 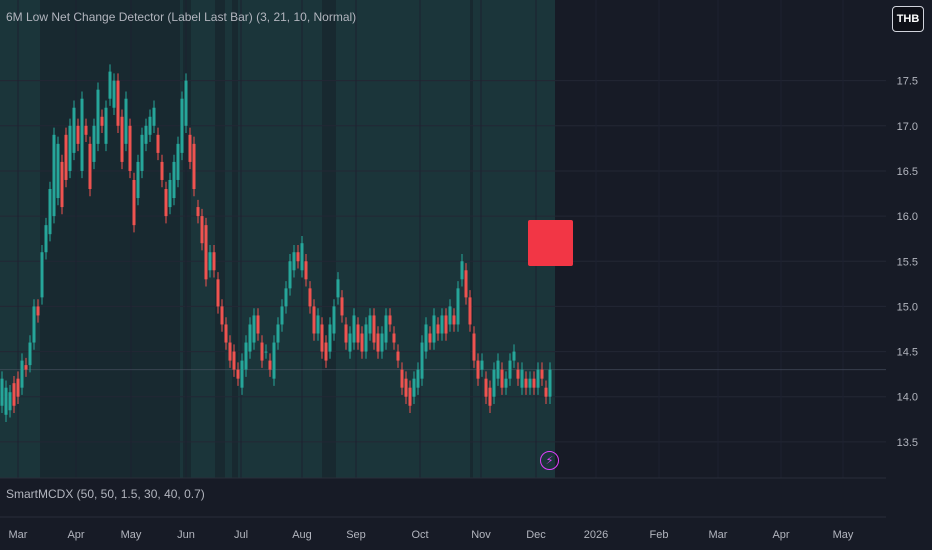 What do you see at coordinates (907, 353) in the screenshot?
I see `y-tick-label: 14.5` at bounding box center [907, 353].